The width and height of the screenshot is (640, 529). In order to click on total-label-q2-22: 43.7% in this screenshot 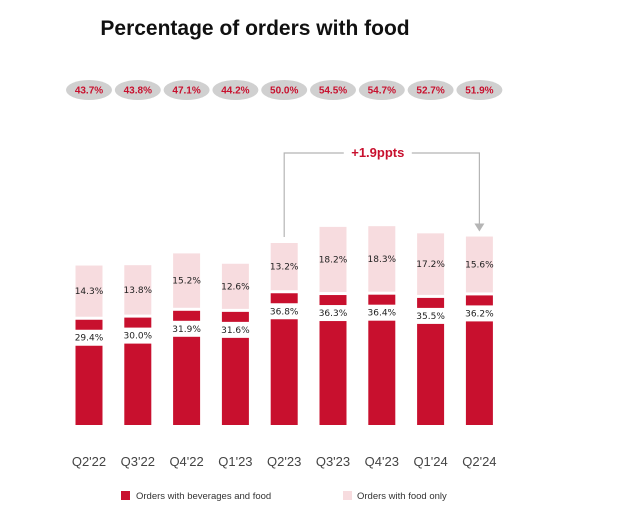, I will do `click(89, 91)`.